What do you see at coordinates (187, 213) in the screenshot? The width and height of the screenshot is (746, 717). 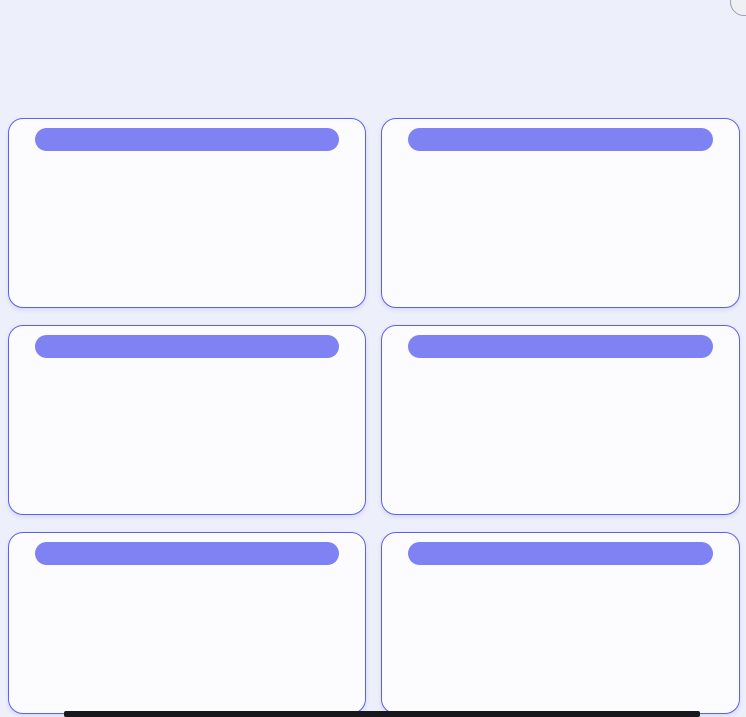 I see `panel-qubit-routing` at bounding box center [187, 213].